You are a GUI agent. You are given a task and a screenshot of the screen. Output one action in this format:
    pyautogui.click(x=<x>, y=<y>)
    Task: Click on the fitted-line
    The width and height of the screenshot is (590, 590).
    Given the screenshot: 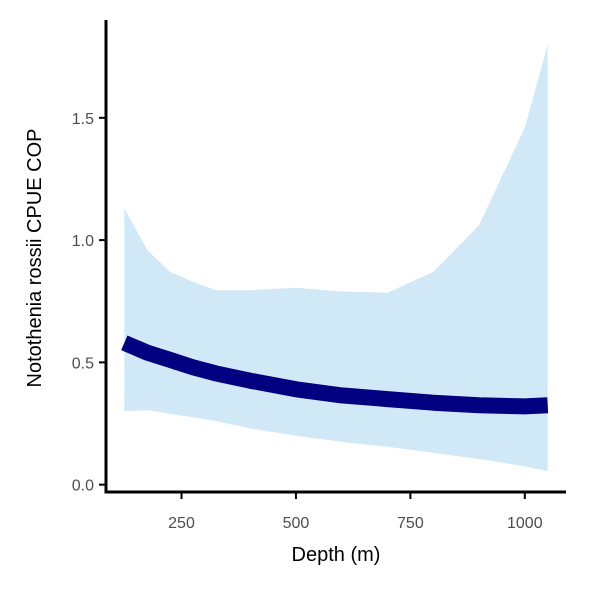 What is the action you would take?
    pyautogui.click(x=335, y=375)
    